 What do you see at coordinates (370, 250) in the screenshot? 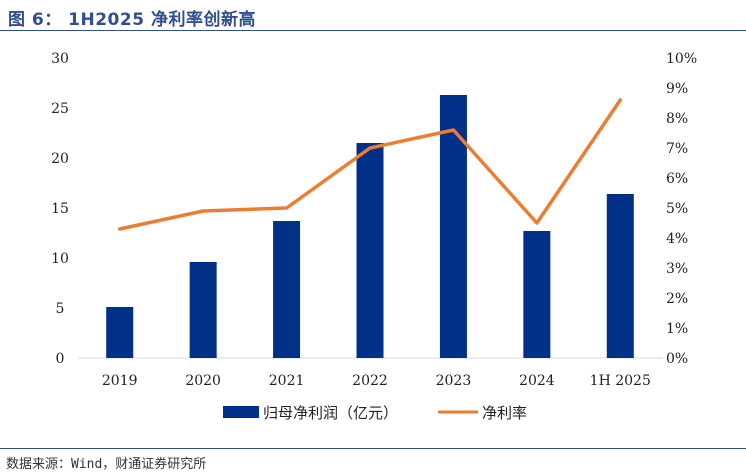
I see `bar-2022` at bounding box center [370, 250].